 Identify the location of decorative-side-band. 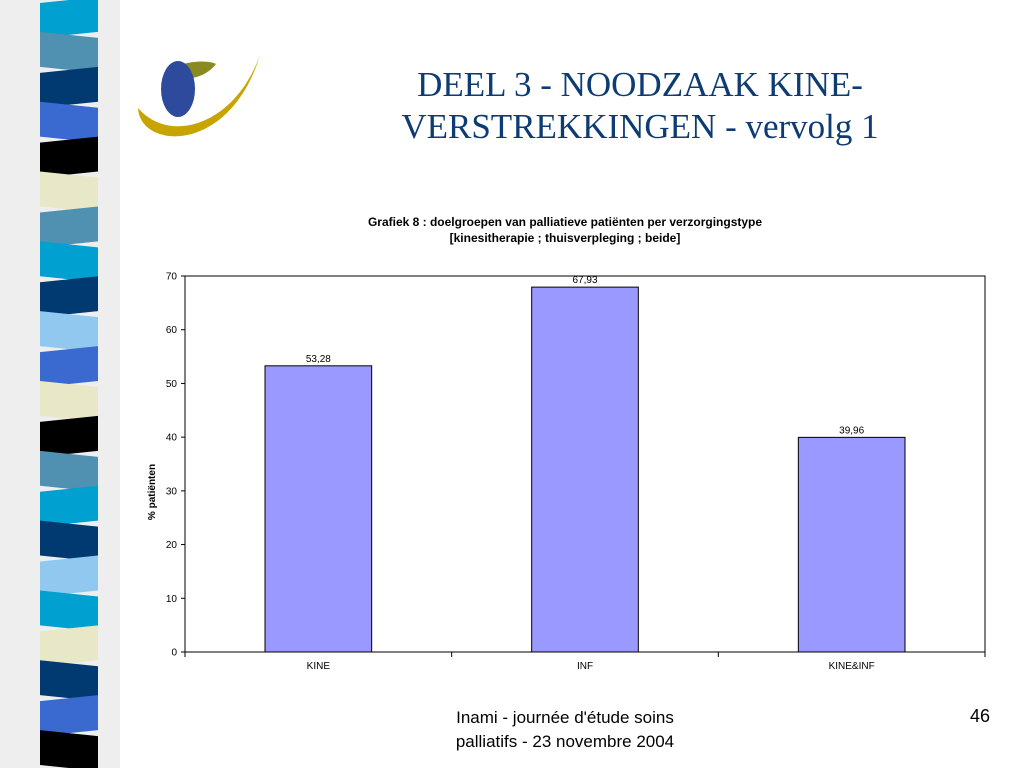
(60, 384).